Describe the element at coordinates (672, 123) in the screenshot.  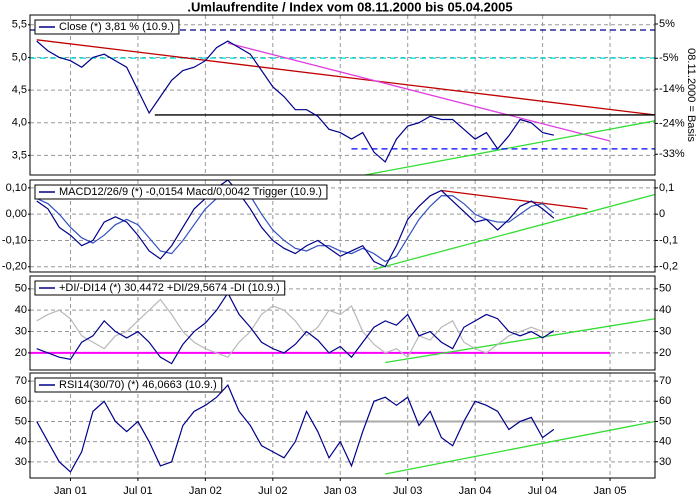
I see `y2-tick-label: -24%` at that location.